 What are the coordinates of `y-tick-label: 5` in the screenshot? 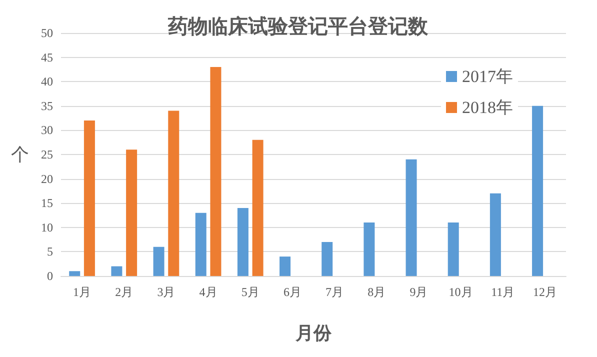 It's located at (50, 251).